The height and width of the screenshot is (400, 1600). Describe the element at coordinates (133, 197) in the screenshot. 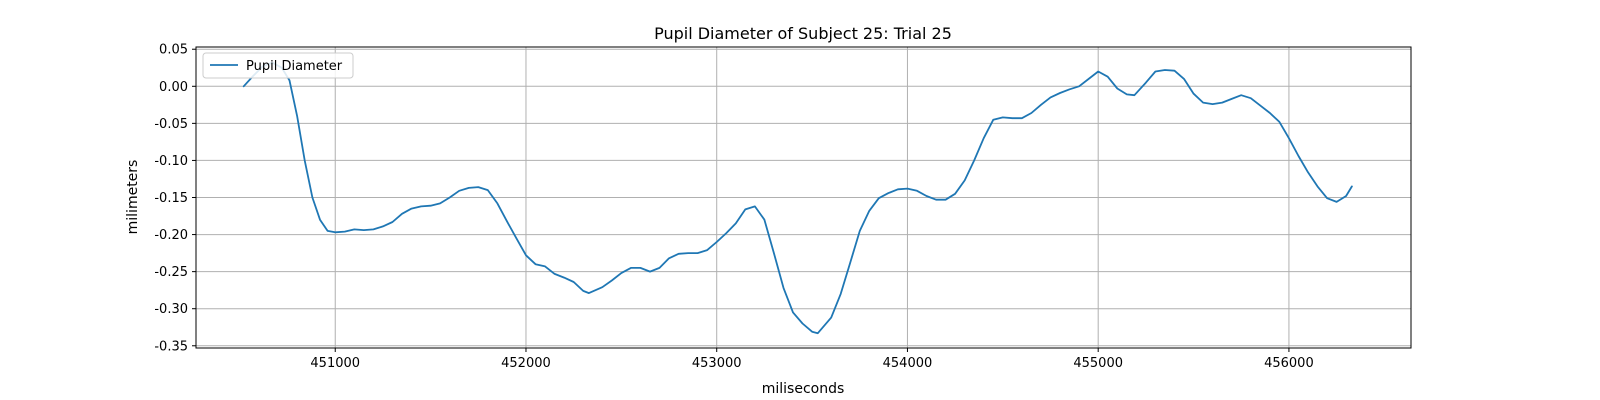

I see `y-axis-title: milimeters` at that location.